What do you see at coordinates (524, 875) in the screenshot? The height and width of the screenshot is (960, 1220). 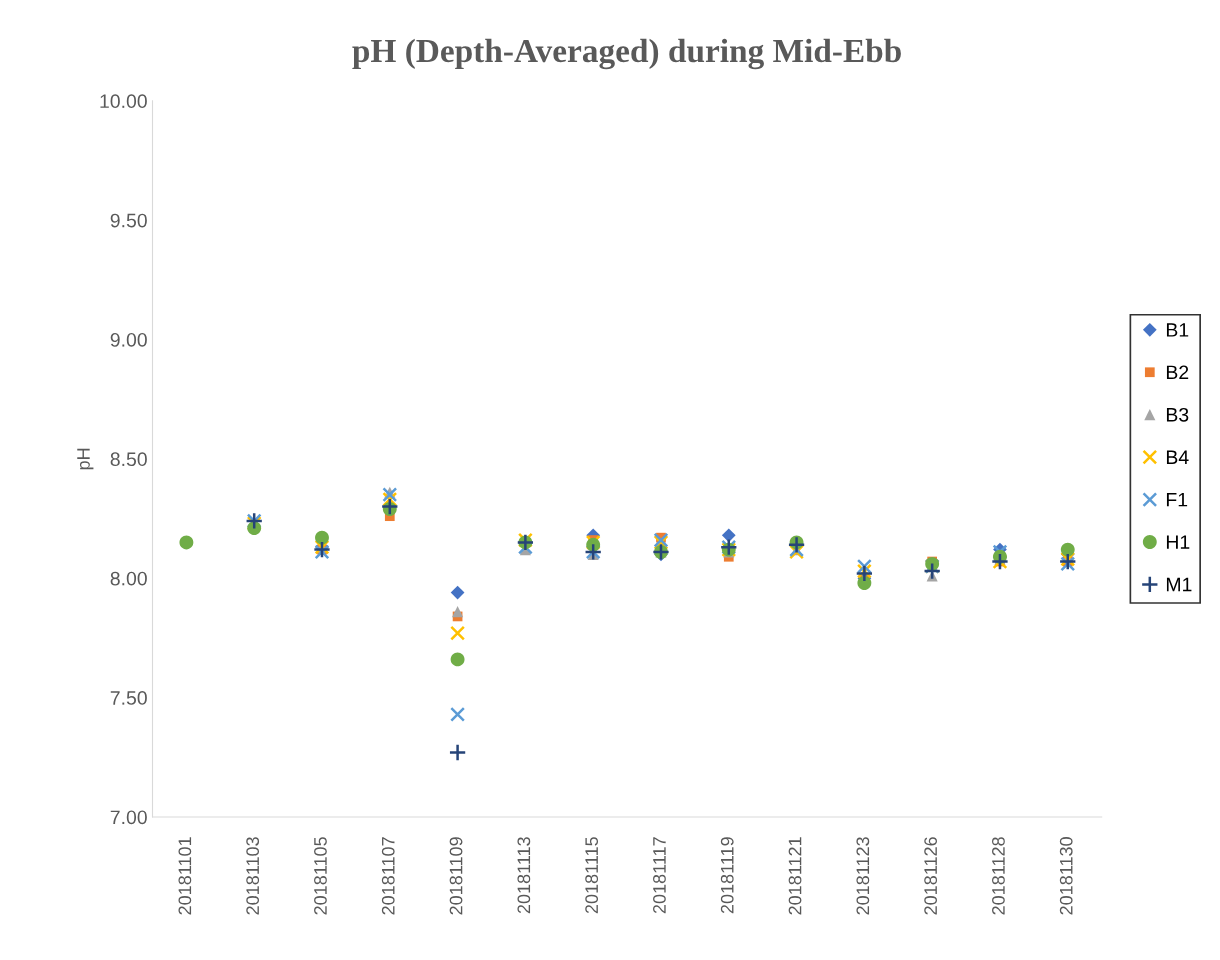 I see `x-tick-label: 20181113` at bounding box center [524, 875].